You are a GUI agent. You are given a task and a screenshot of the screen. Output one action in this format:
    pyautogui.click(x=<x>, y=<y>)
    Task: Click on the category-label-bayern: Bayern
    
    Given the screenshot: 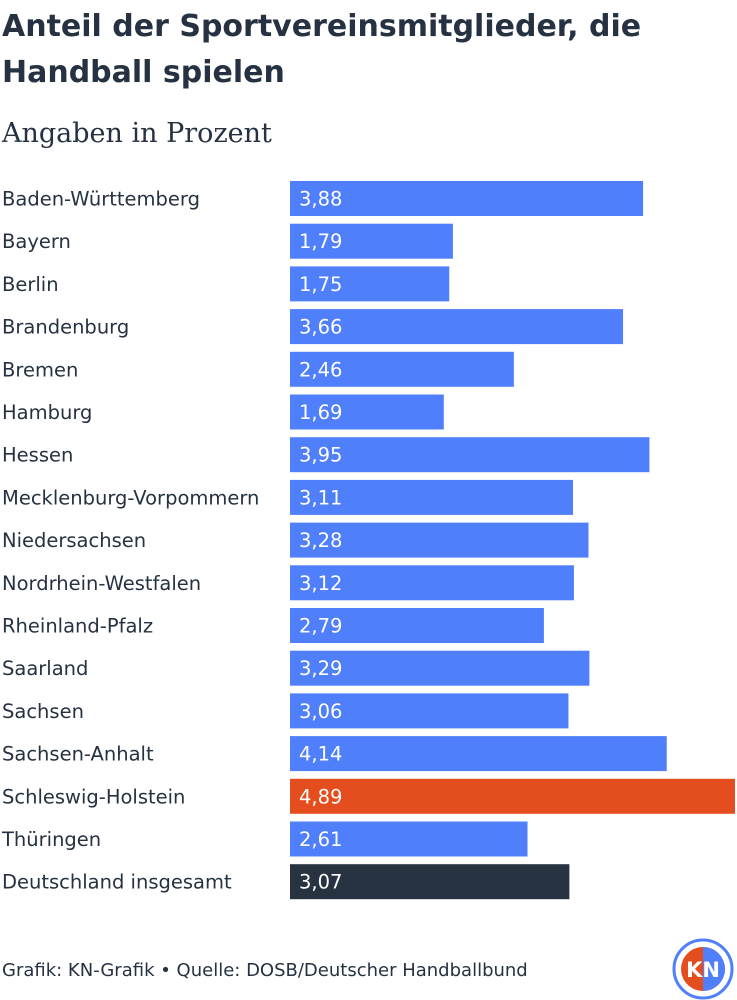 What is the action you would take?
    pyautogui.click(x=36, y=241)
    